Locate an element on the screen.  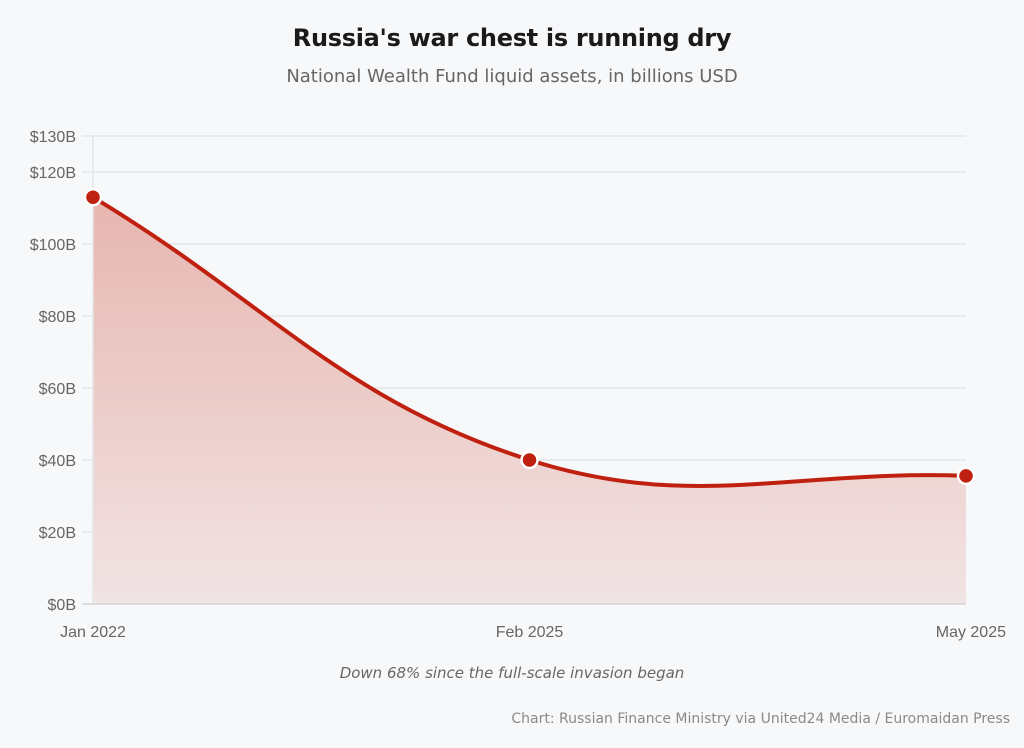
x-axis: Jan 2022 Feb 2025 May 2025 is located at coordinates (533, 632).